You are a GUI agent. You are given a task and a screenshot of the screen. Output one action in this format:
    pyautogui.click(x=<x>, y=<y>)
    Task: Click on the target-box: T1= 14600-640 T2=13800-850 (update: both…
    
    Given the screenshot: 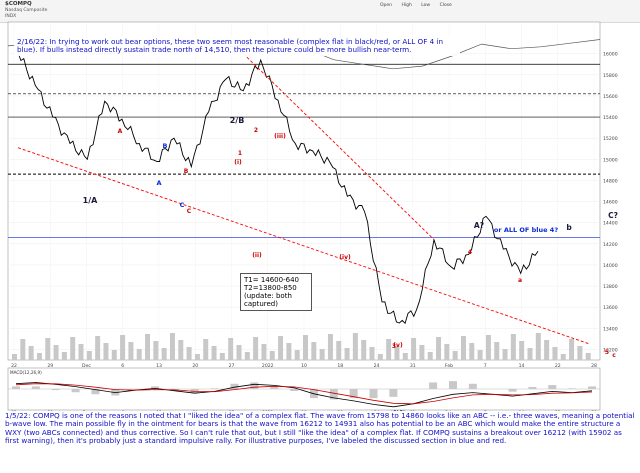 What is the action you would take?
    pyautogui.click(x=276, y=292)
    